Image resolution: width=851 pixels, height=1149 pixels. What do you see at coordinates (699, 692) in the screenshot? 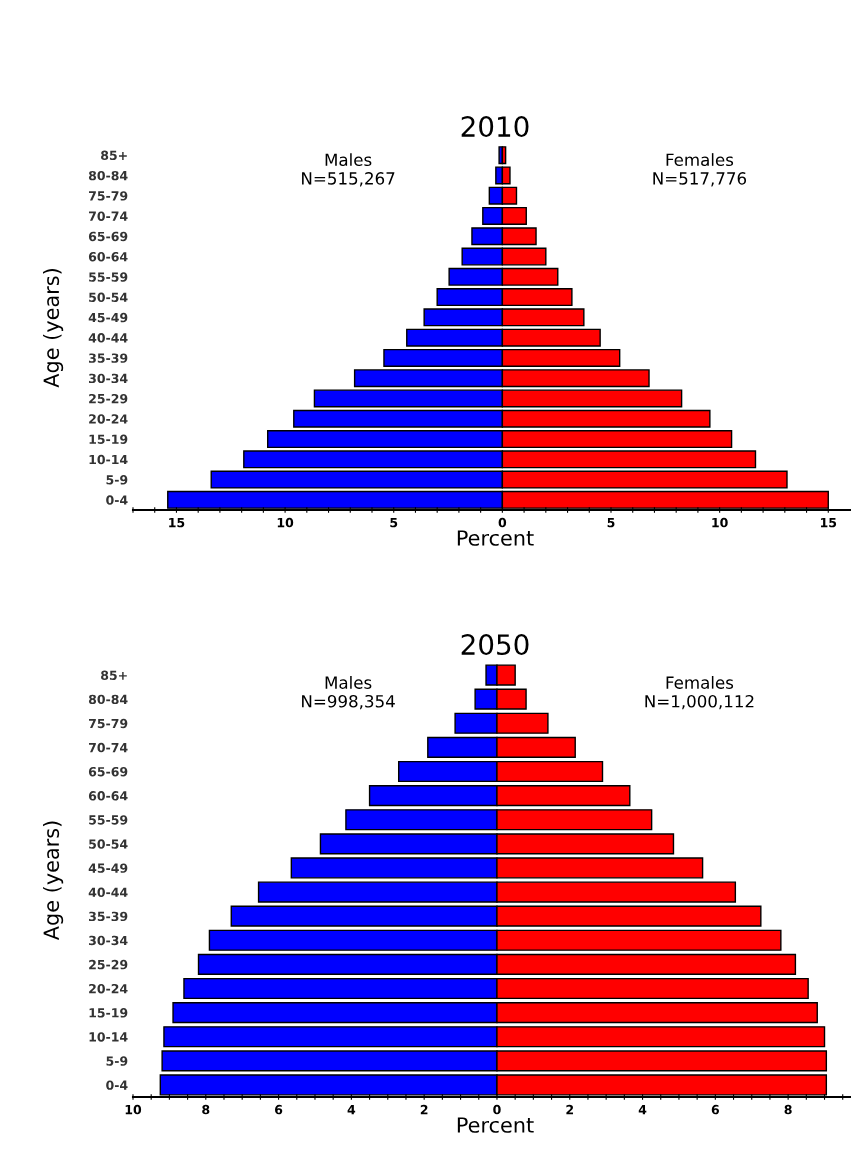
I see `annotation: Females N=1,000,112` at bounding box center [699, 692].